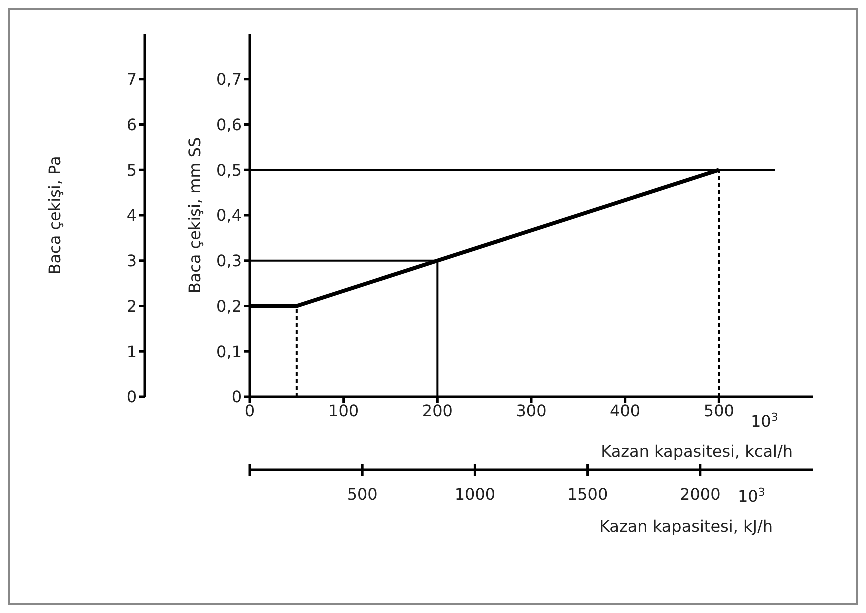  What do you see at coordinates (195, 215) in the screenshot?
I see `y-axis-title: Baca çekişi, mm SS` at bounding box center [195, 215].